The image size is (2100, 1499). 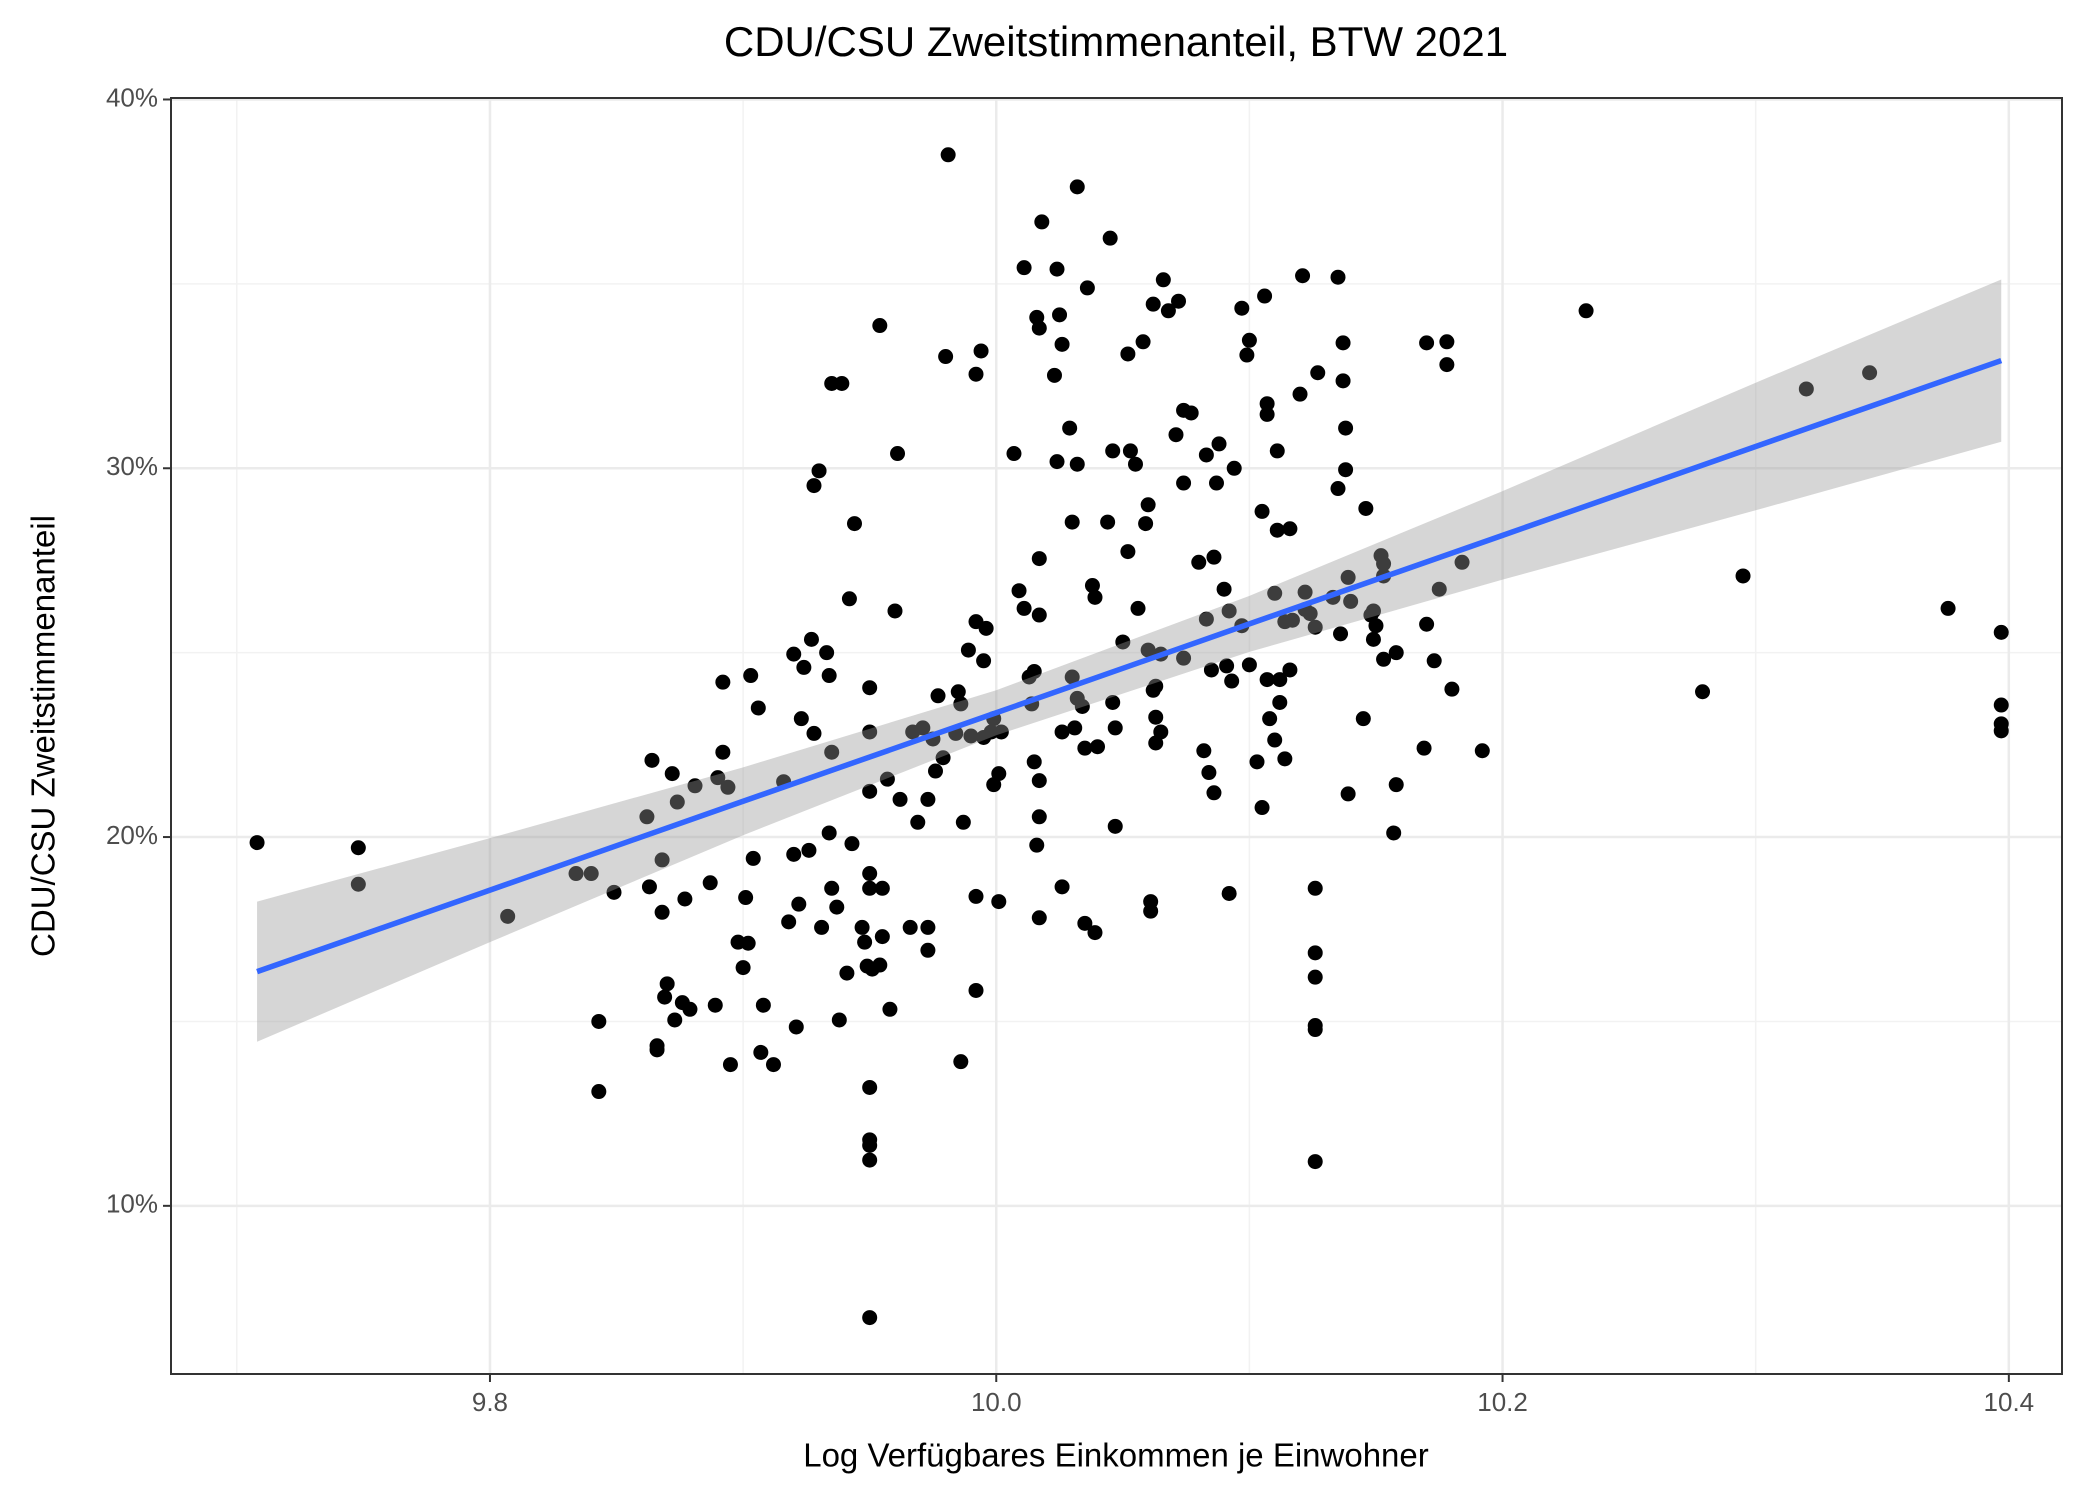 What do you see at coordinates (43, 736) in the screenshot?
I see `y-axis-title: CDU/CSU Zweitstimmenanteil` at bounding box center [43, 736].